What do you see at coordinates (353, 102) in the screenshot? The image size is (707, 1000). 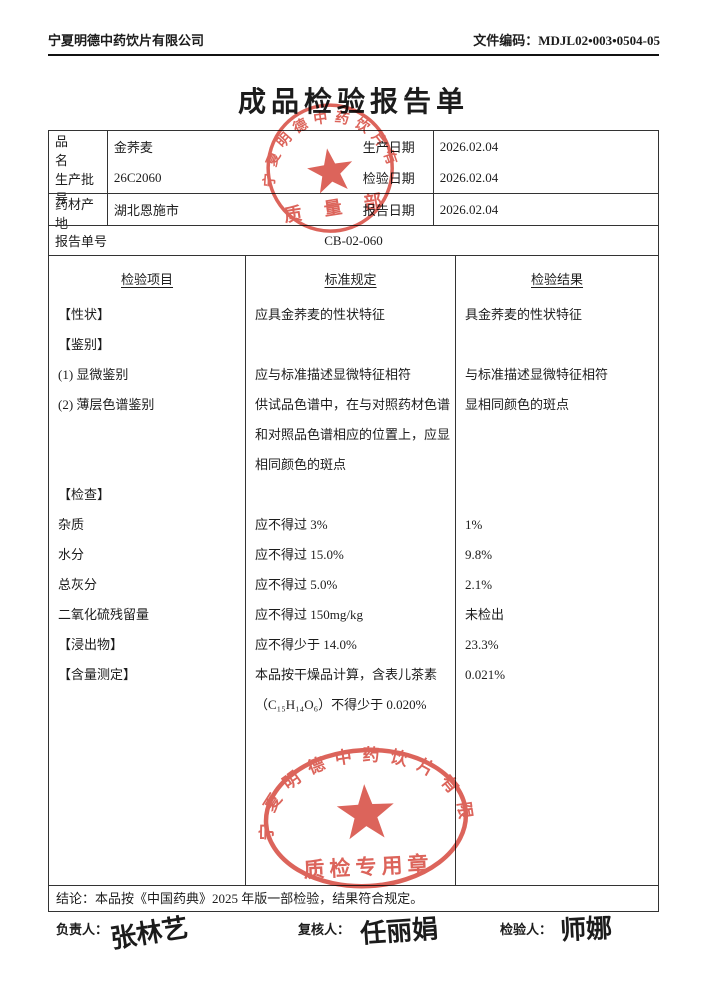 I see `page-title: 成品检验报告单` at bounding box center [353, 102].